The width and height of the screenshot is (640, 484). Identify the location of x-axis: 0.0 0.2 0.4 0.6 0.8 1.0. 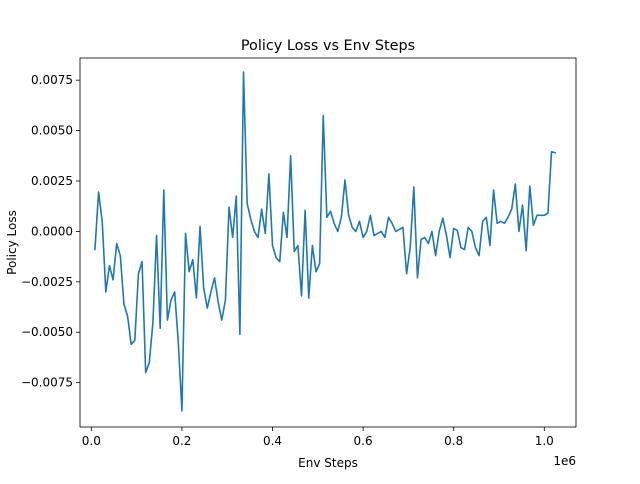
(318, 437).